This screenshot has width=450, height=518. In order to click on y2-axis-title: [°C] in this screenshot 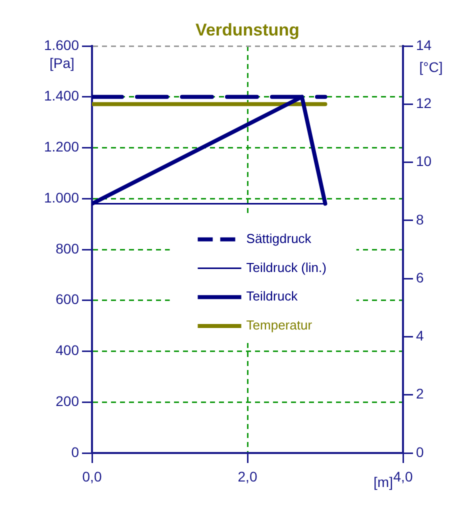, I will do `click(431, 66)`.